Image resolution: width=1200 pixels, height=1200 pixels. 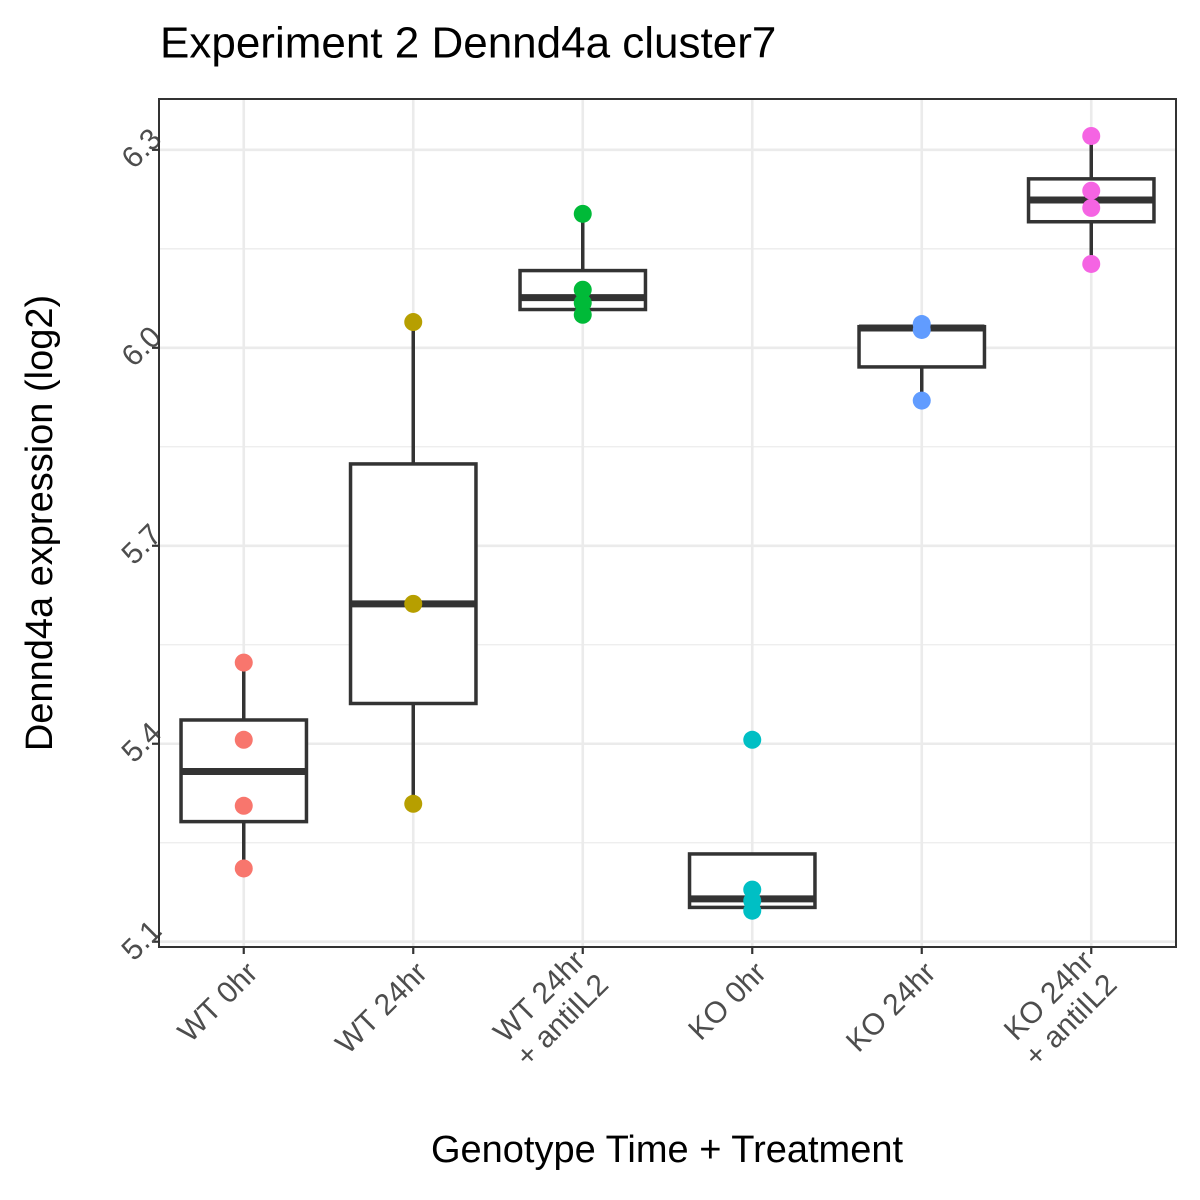 What do you see at coordinates (413, 584) in the screenshot?
I see `box` at bounding box center [413, 584].